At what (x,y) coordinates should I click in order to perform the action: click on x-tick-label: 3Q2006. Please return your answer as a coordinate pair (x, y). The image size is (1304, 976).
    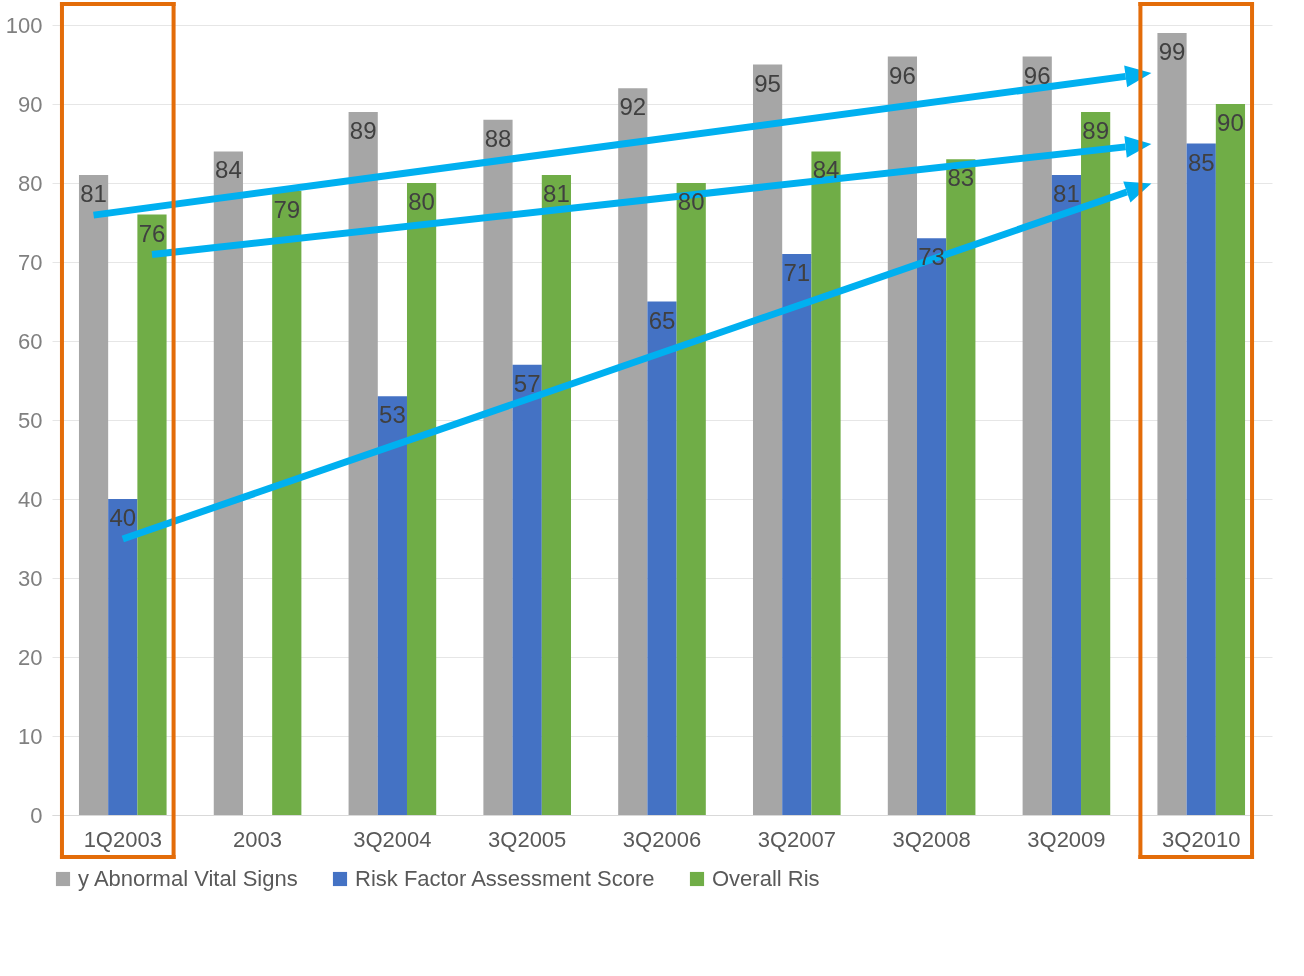
    Looking at the image, I should click on (662, 839).